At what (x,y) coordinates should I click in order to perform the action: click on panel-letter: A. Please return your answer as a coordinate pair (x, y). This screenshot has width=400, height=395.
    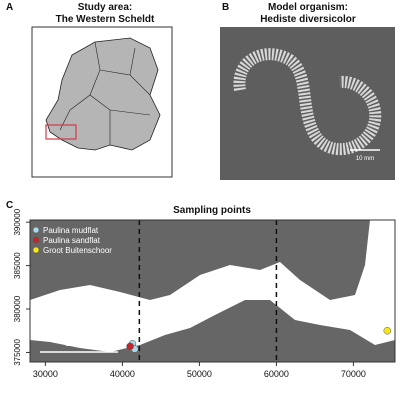
    Looking at the image, I should click on (9, 7).